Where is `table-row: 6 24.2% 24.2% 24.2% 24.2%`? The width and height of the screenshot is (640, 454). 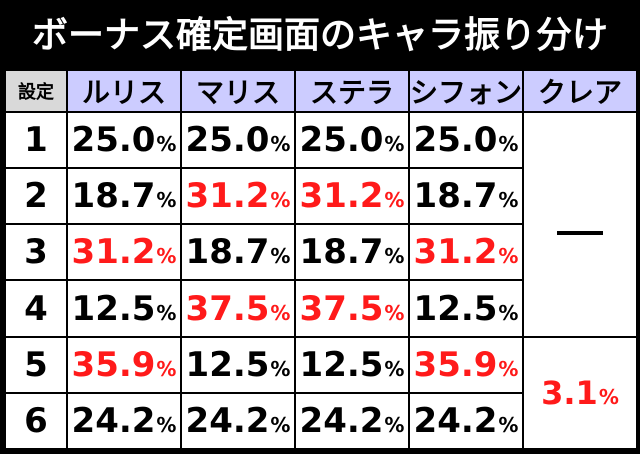
table-row: 6 24.2% 24.2% 24.2% 24.2% is located at coordinates (321, 420).